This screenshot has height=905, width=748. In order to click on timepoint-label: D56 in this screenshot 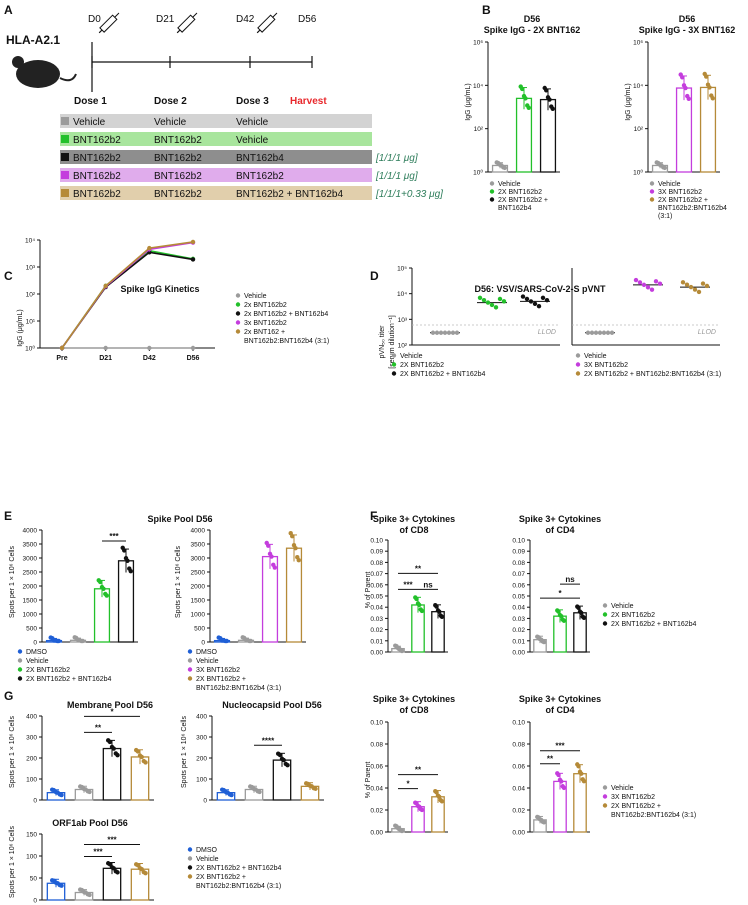, I will do `click(307, 19)`.